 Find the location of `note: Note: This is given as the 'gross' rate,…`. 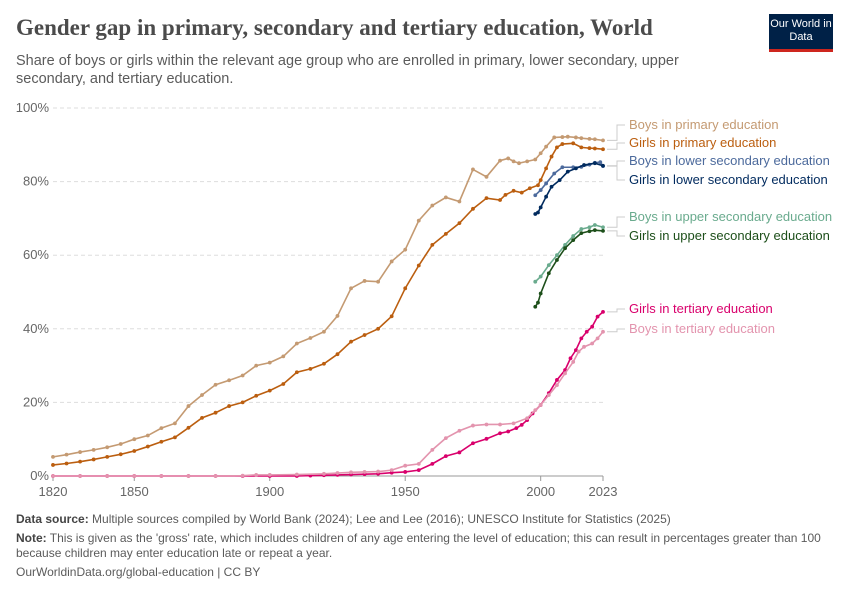

note: Note: This is given as the 'gross' rate,… is located at coordinates (426, 546).